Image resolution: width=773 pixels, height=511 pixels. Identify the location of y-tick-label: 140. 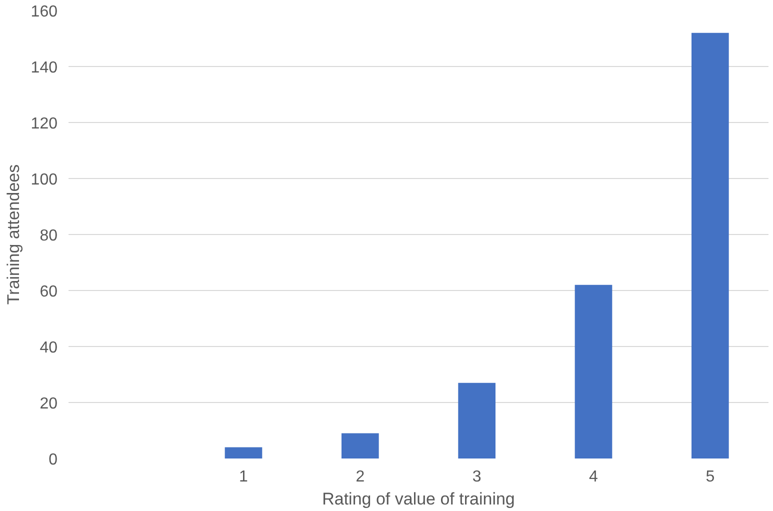
(44, 68).